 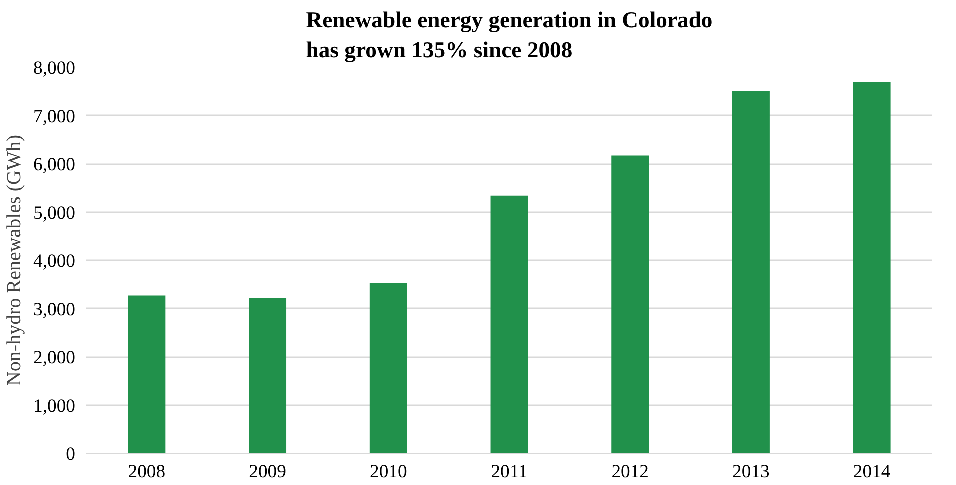 What do you see at coordinates (509, 472) in the screenshot?
I see `x-tick-label: 2011` at bounding box center [509, 472].